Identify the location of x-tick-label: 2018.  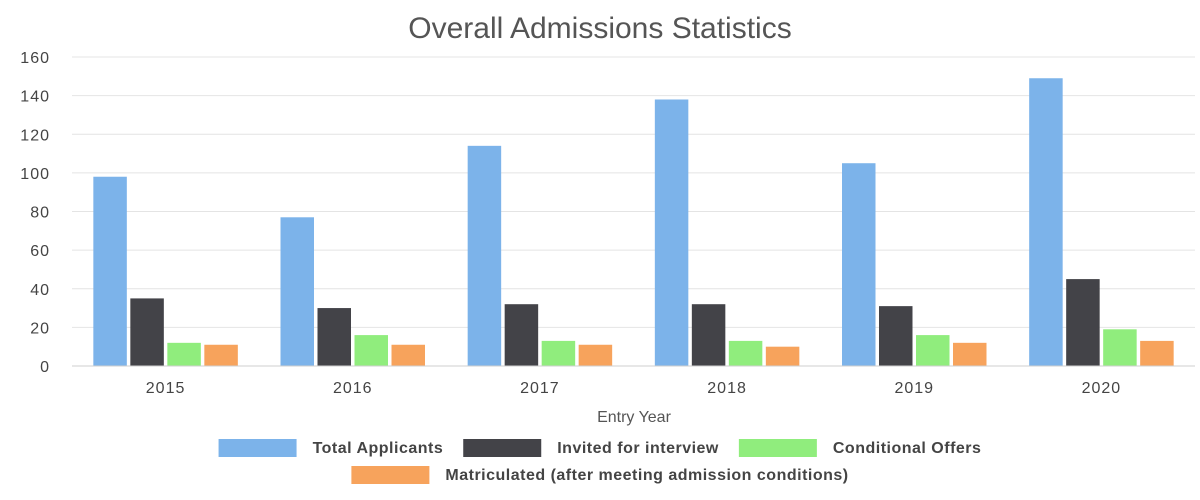
(727, 388).